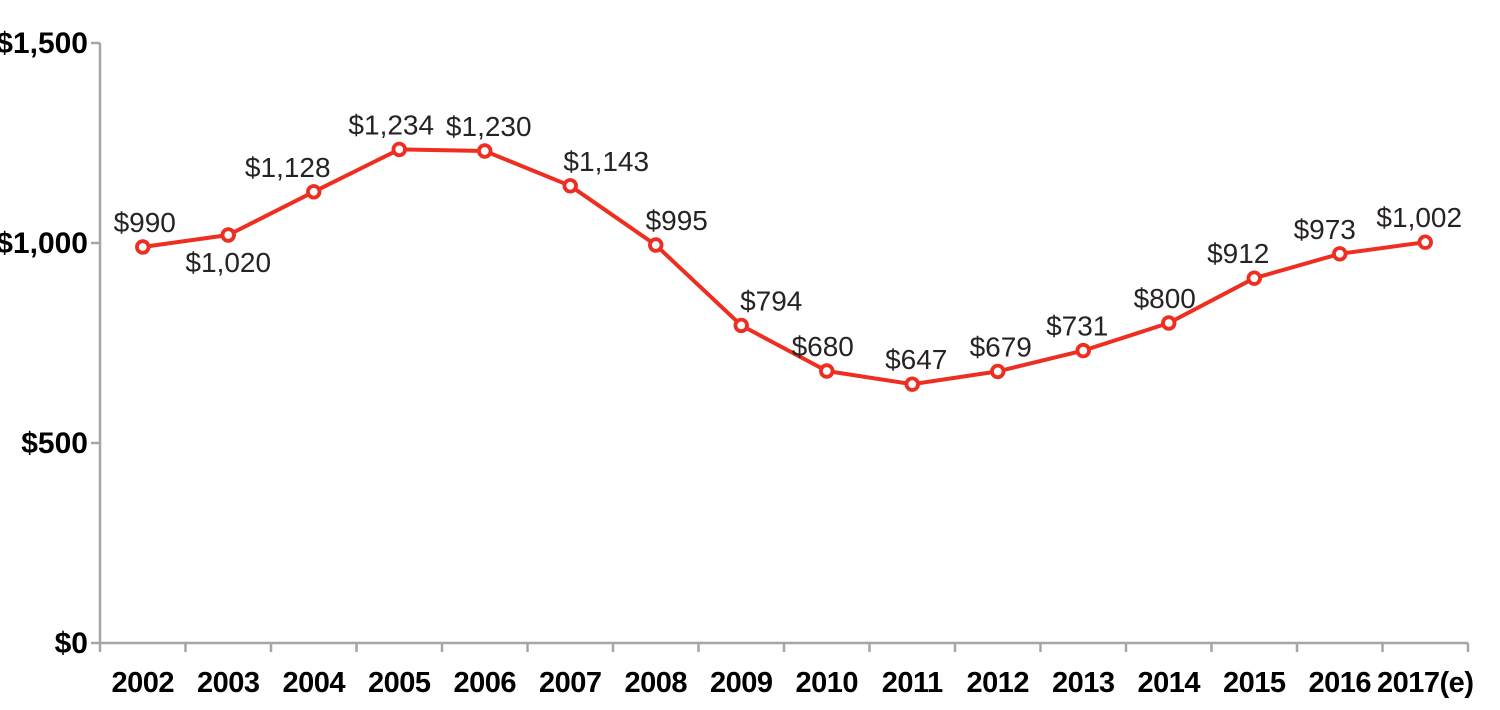  Describe the element at coordinates (771, 300) in the screenshot. I see `data-point-label: $794` at that location.